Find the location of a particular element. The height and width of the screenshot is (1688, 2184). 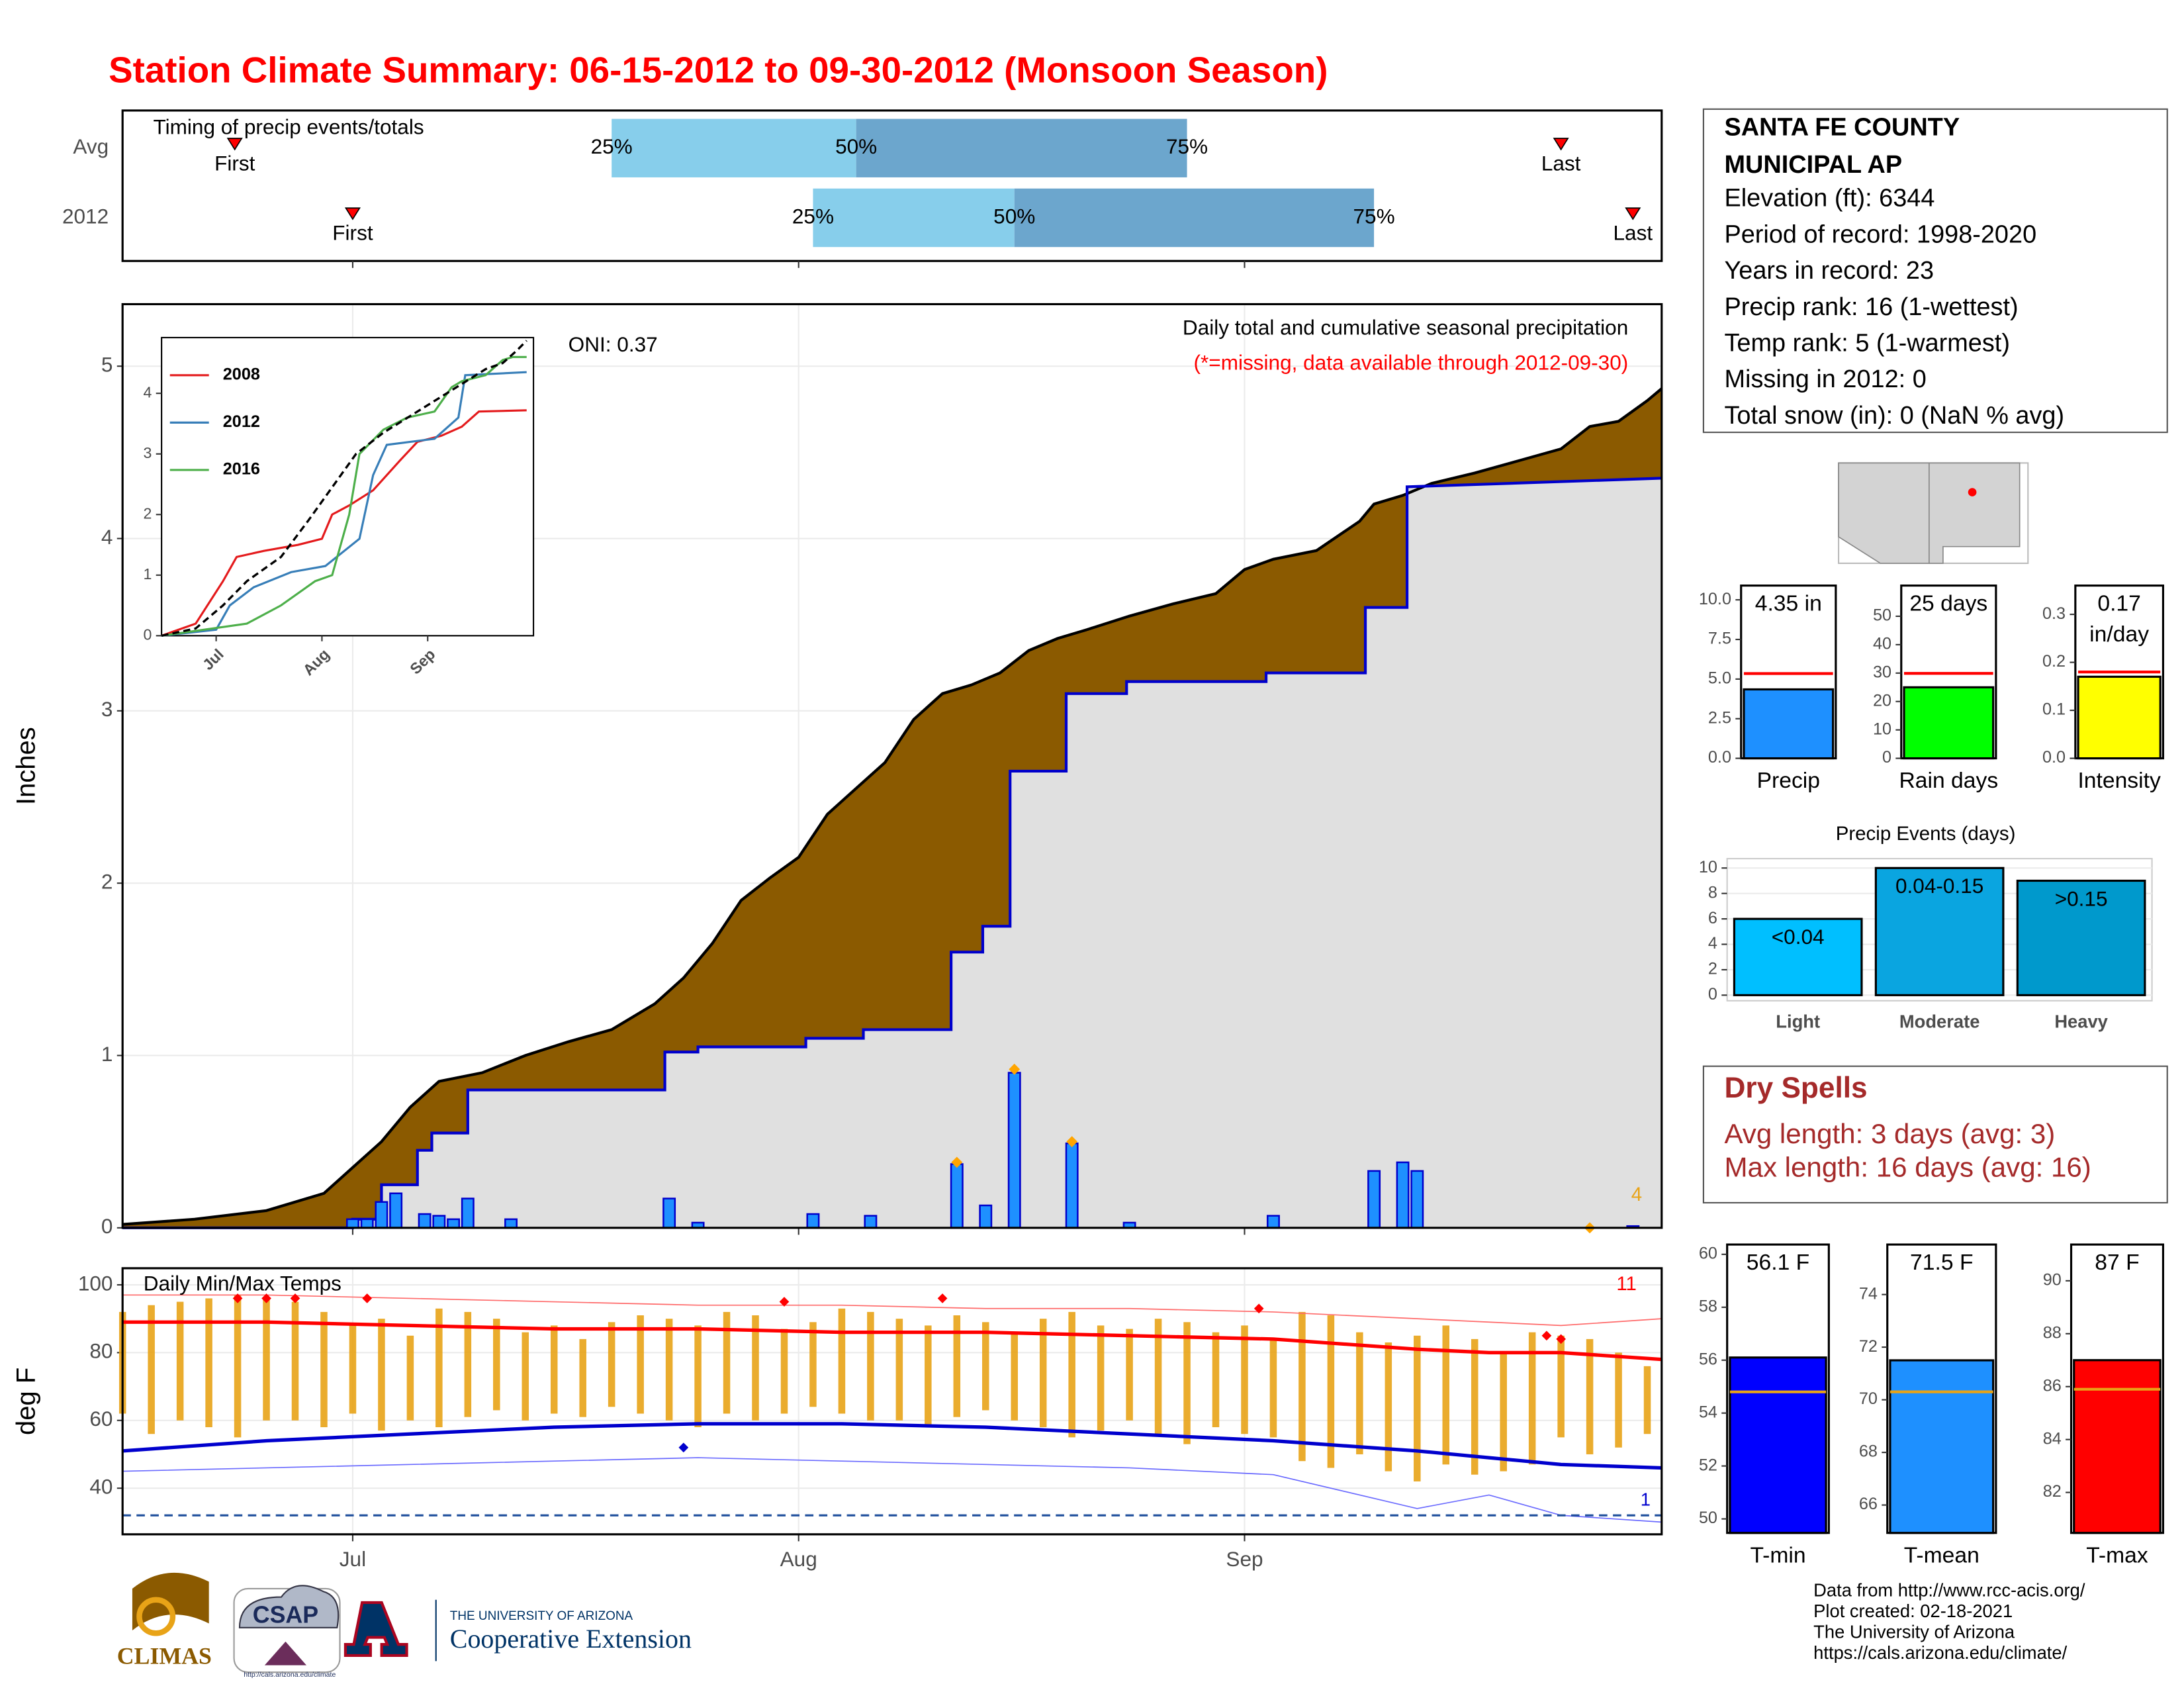

y-tick-label: 80 is located at coordinates (101, 1351).